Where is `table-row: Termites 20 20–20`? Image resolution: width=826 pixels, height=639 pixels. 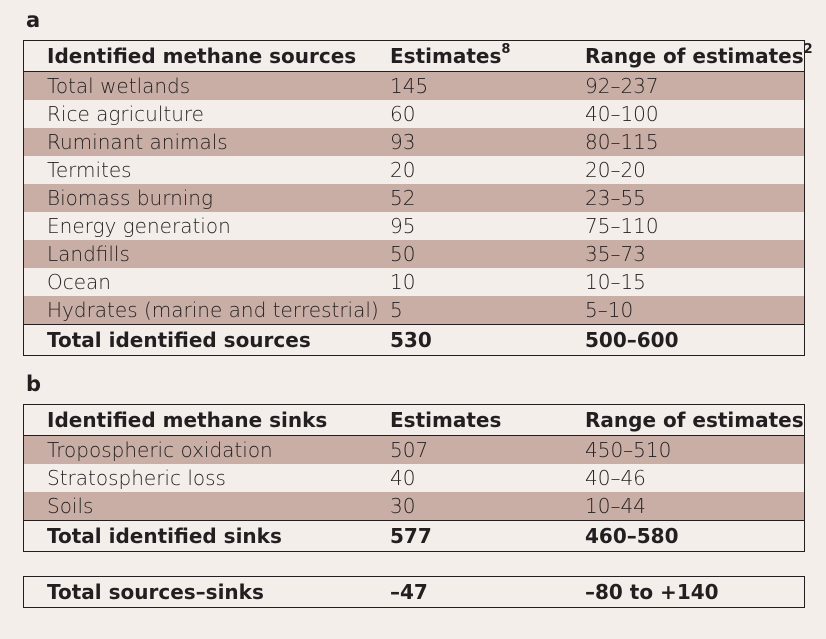 table-row: Termites 20 20–20 is located at coordinates (346, 170).